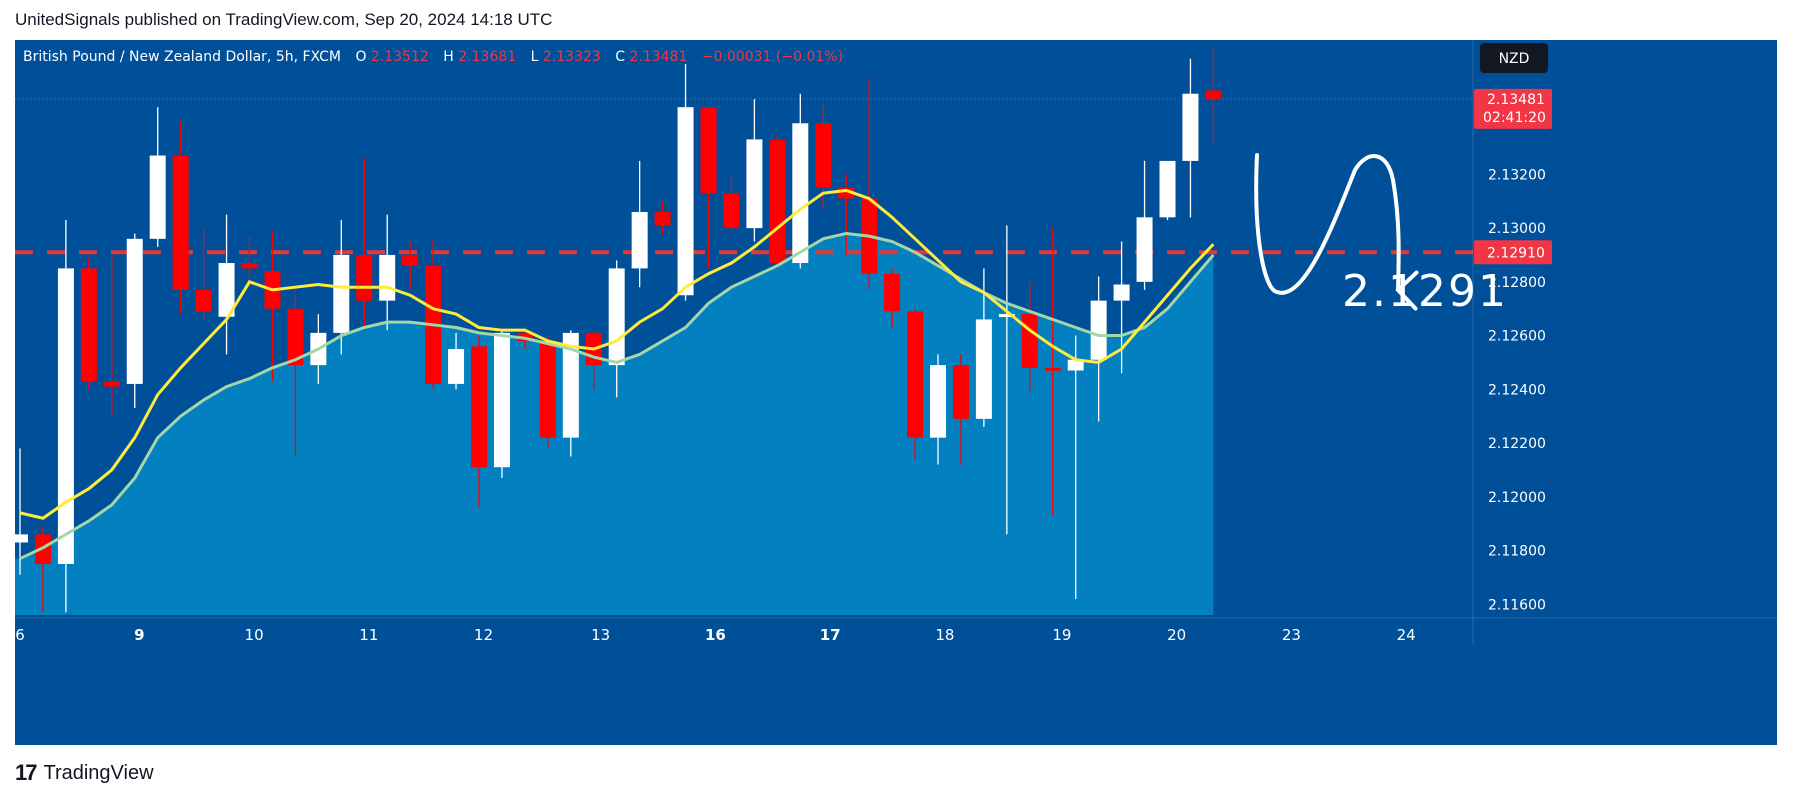  Describe the element at coordinates (1425, 291) in the screenshot. I see `target-level-annotation: 2.1291` at that location.